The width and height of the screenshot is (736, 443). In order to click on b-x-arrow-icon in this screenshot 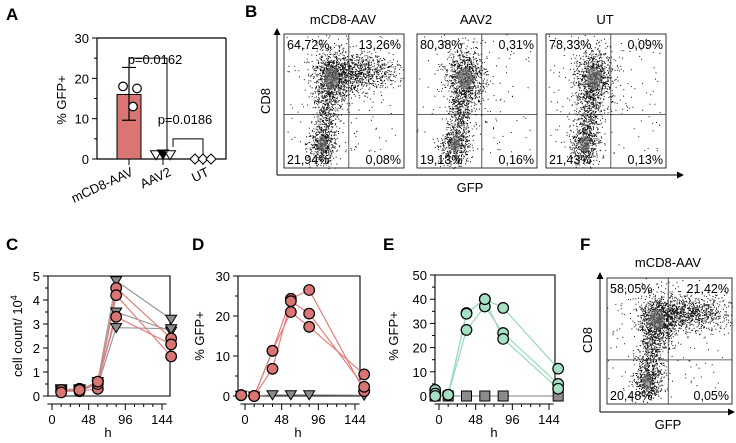, I will do `click(680, 175)`.